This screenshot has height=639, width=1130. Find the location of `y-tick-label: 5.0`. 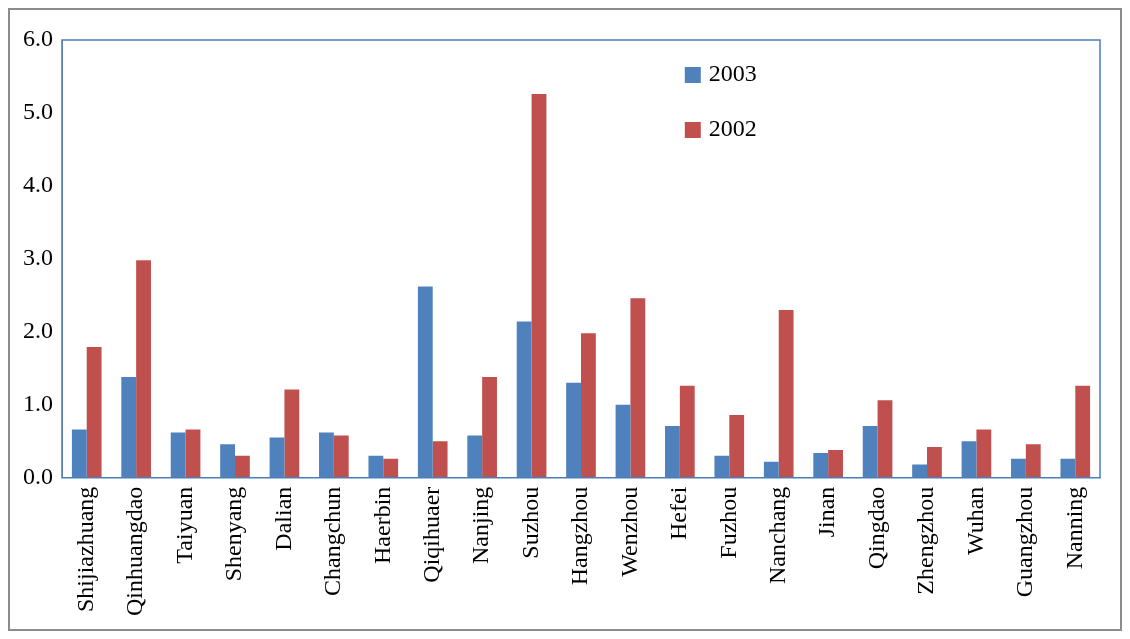

y-tick-label: 5.0 is located at coordinates (38, 111).